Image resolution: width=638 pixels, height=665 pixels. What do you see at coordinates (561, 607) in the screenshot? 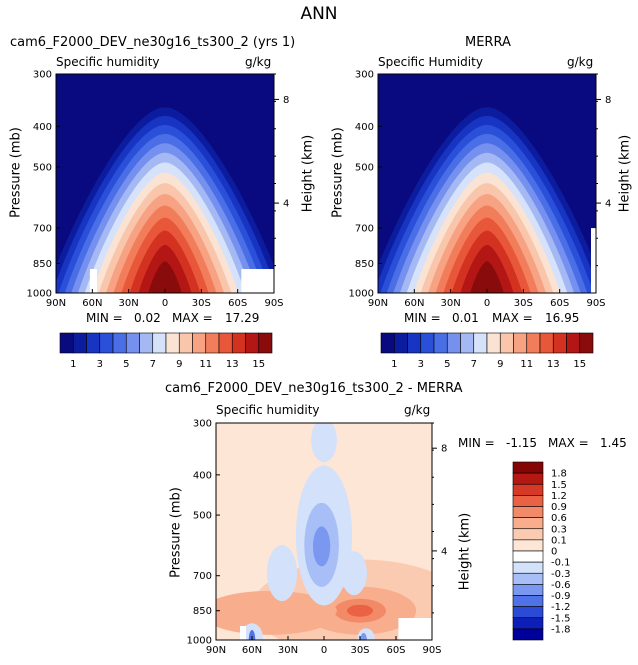
I see `diff-colorbar-label: -1.2` at bounding box center [561, 607].